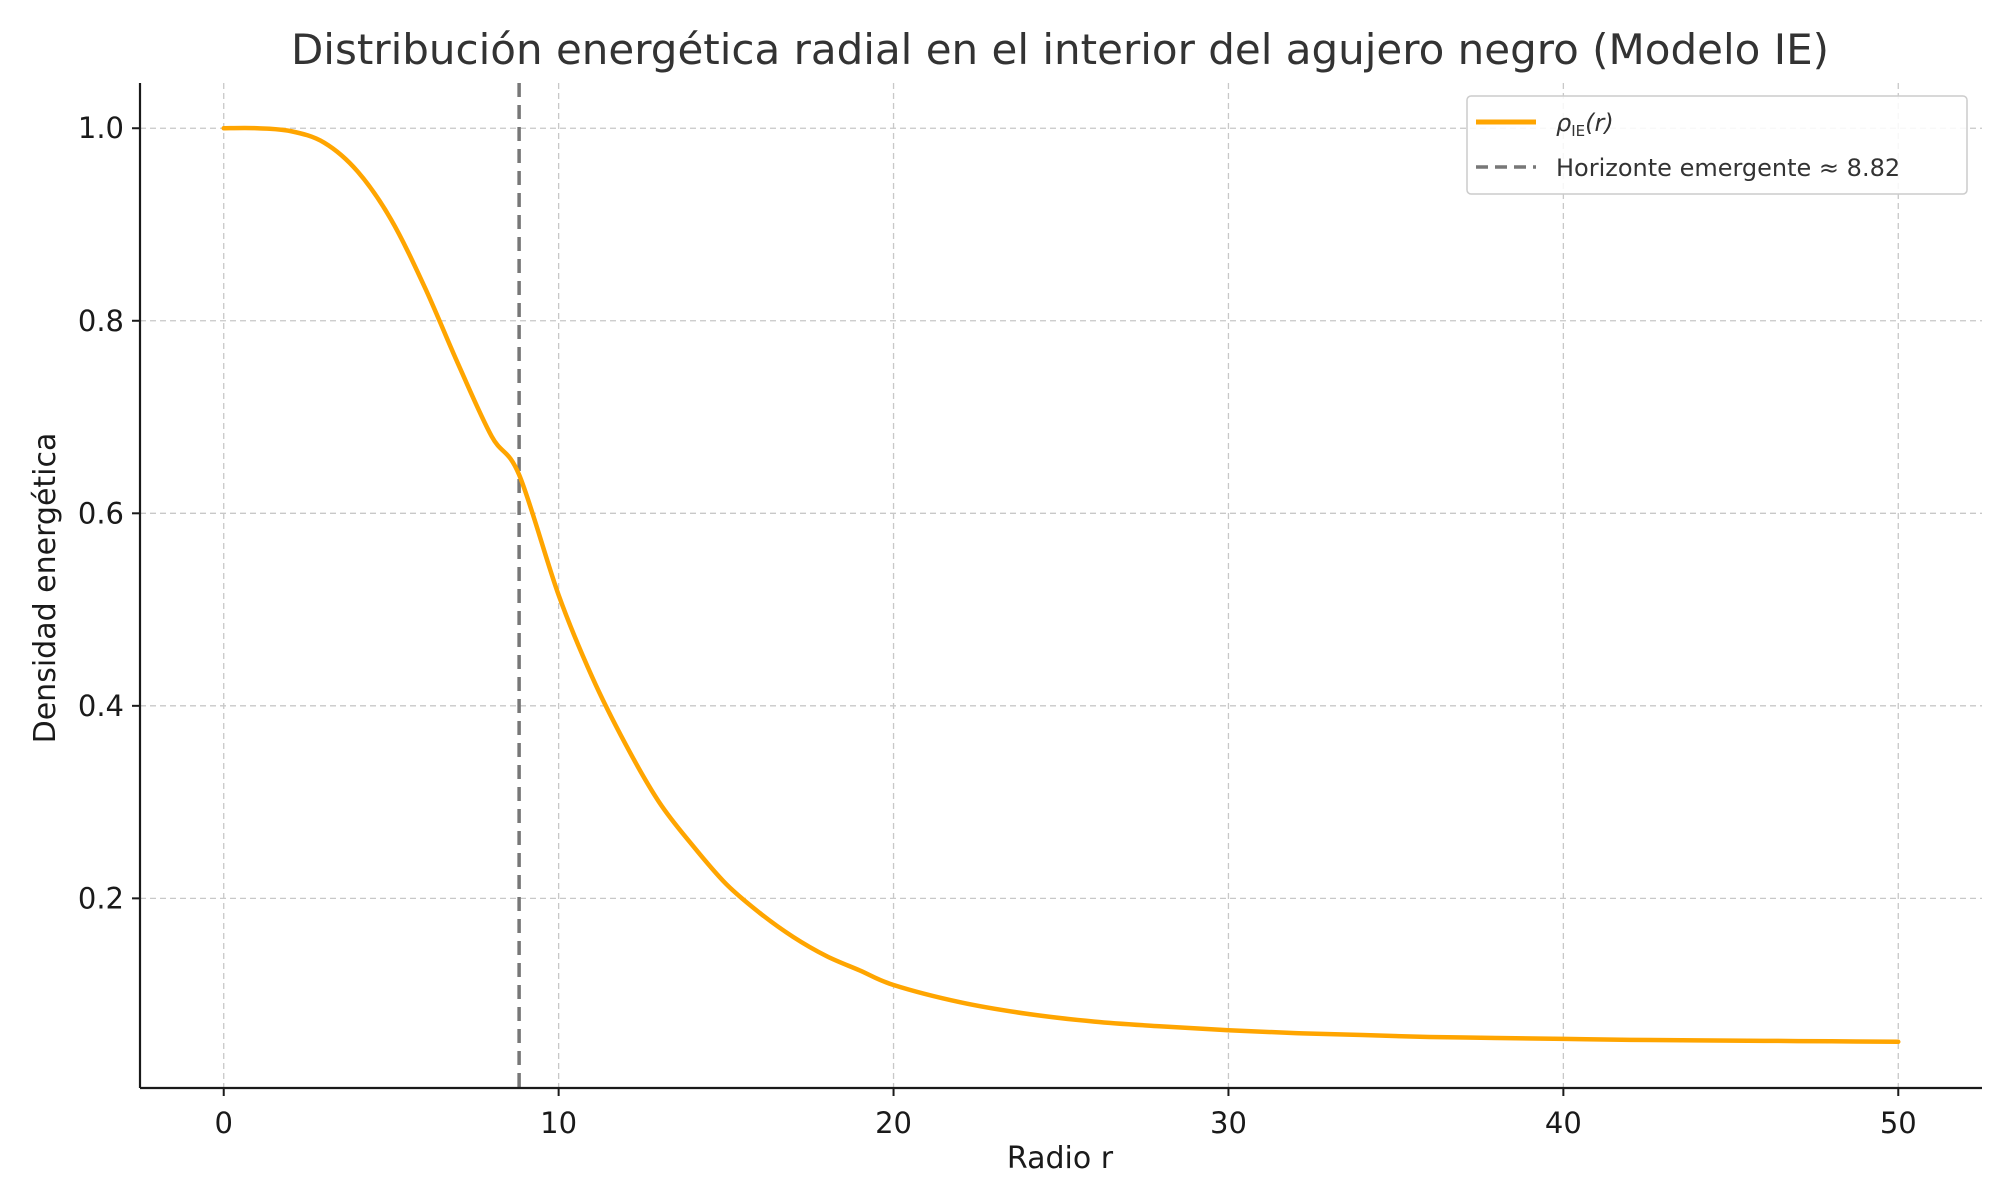 This screenshot has width=2000, height=1200. I want to click on x-tick-label: 40, so click(1563, 1123).